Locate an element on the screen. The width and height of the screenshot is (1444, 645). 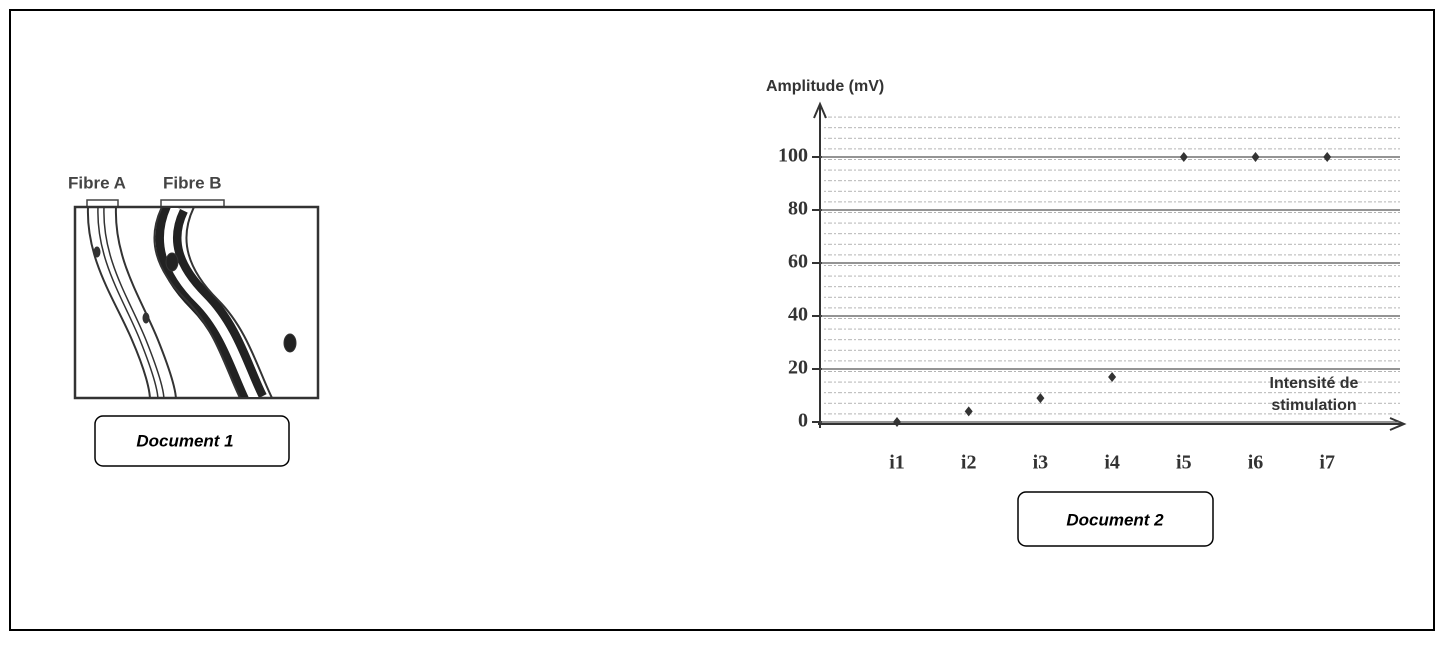
x-tick-label: i5 is located at coordinates (1184, 463).